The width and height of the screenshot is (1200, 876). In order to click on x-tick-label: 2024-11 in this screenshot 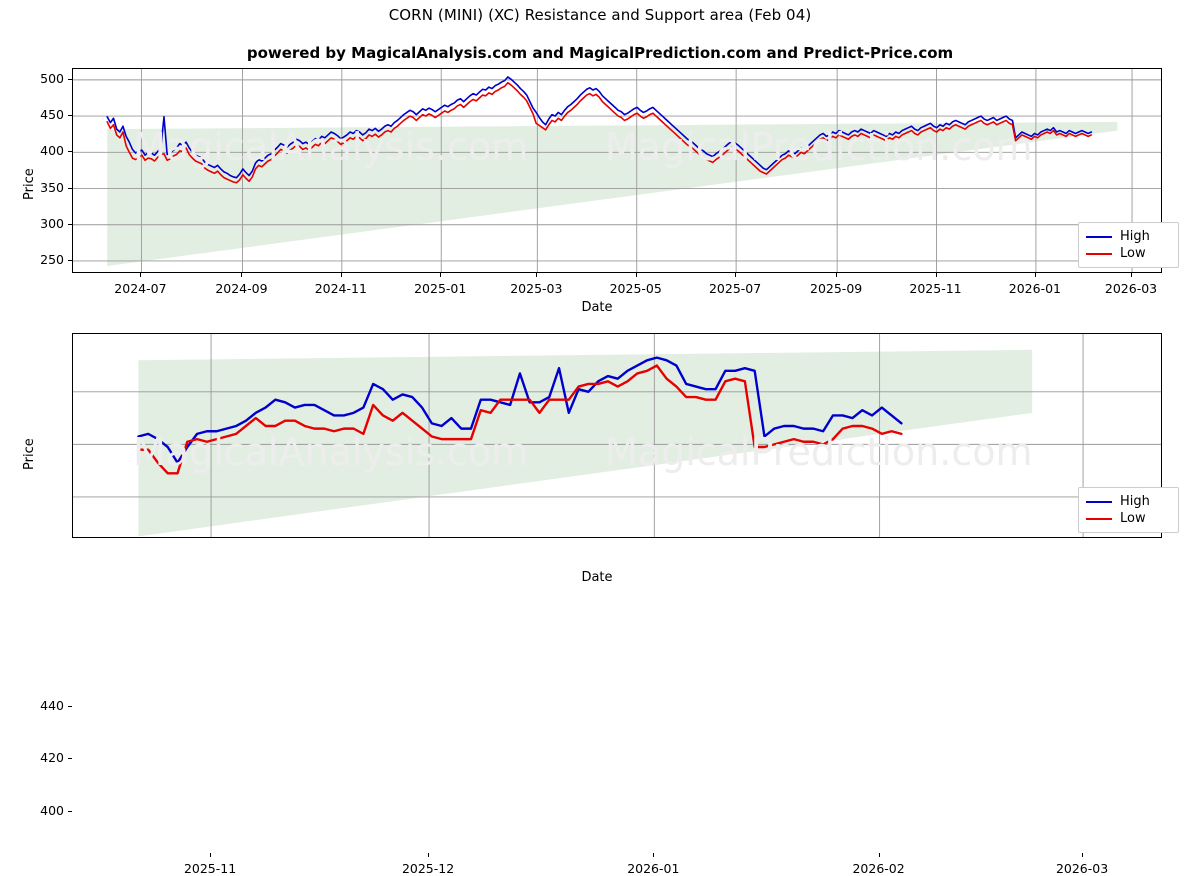, I will do `click(340, 288)`.